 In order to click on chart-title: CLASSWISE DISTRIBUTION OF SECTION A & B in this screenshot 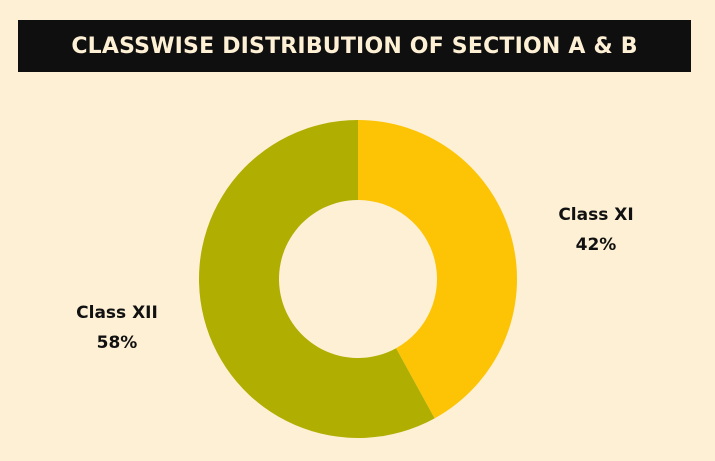, I will do `click(354, 46)`.